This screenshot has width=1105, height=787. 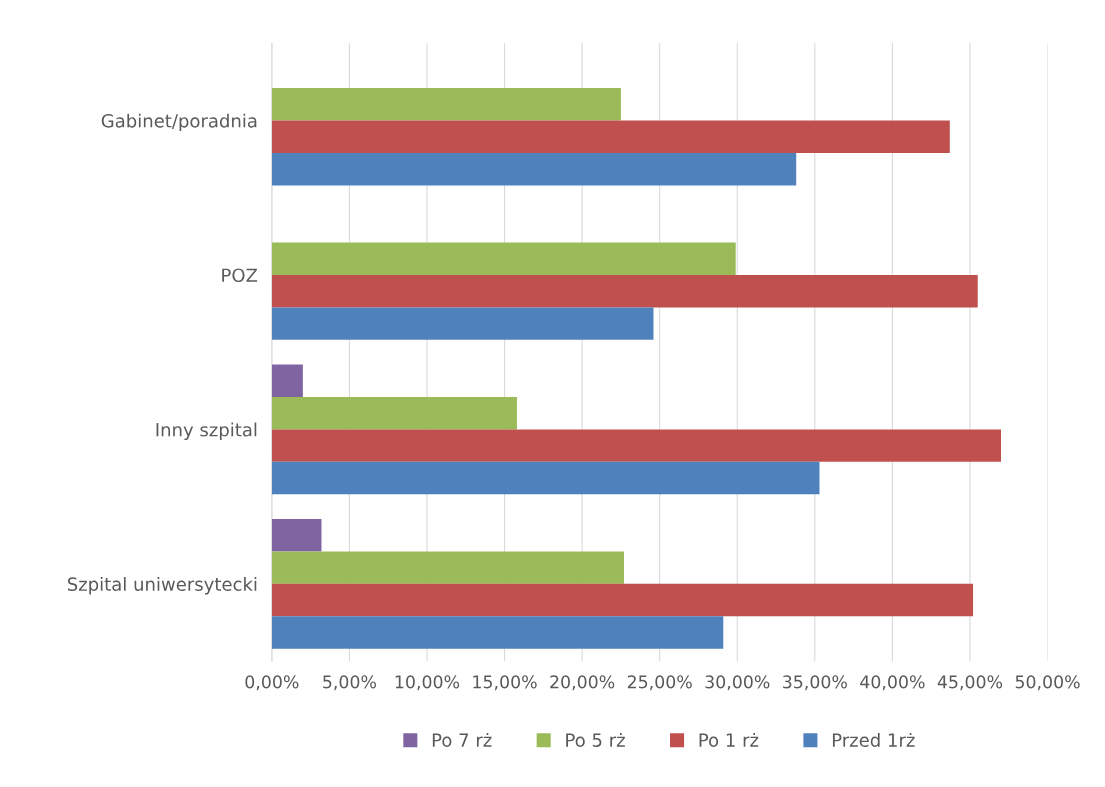 What do you see at coordinates (729, 739) in the screenshot?
I see `legend-label: Po 1 rż` at bounding box center [729, 739].